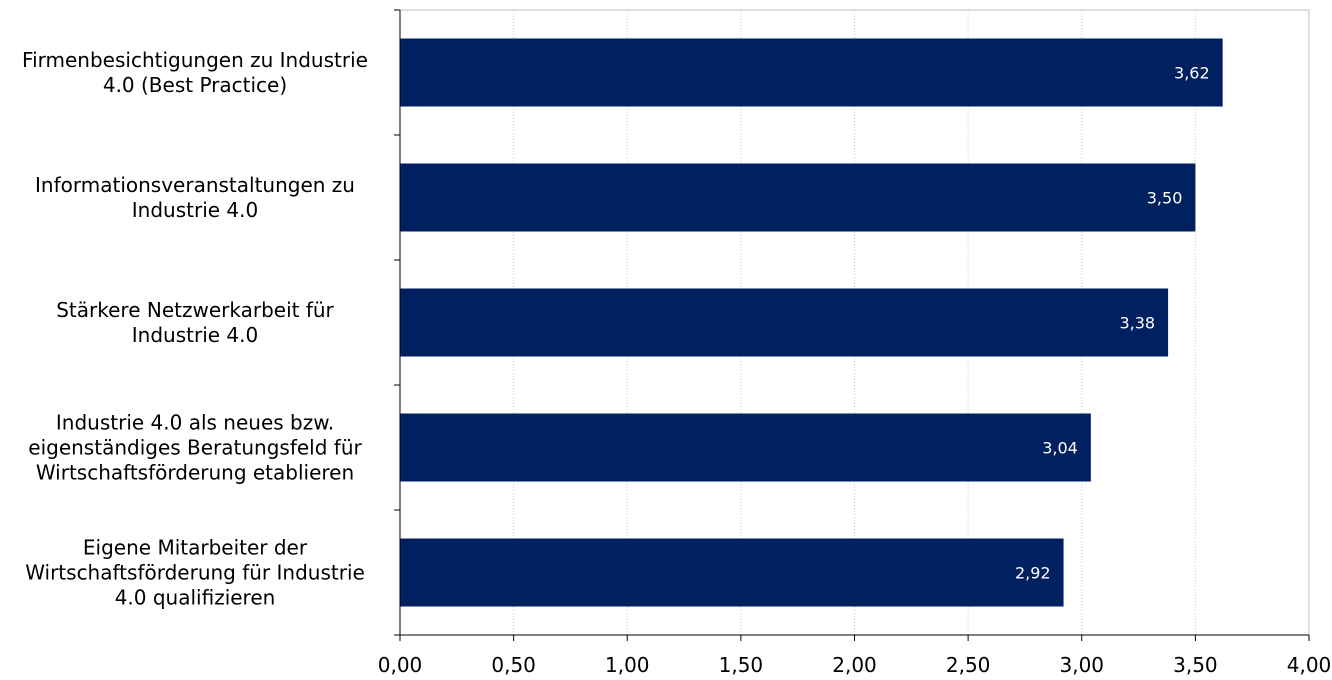  Describe the element at coordinates (195, 598) in the screenshot. I see `category-label: 4.0 qualifizieren` at that location.